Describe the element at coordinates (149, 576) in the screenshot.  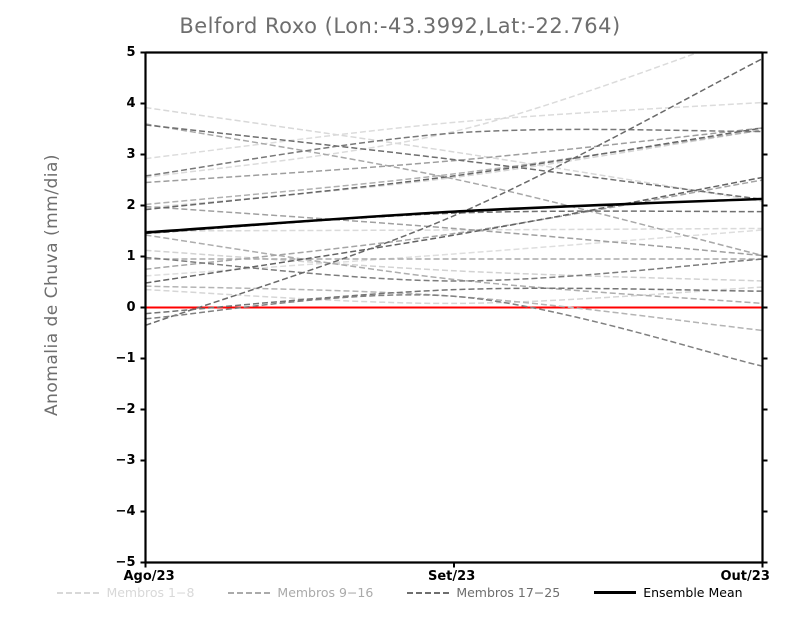
I see `x-axis-tick-label: Ago/23` at that location.